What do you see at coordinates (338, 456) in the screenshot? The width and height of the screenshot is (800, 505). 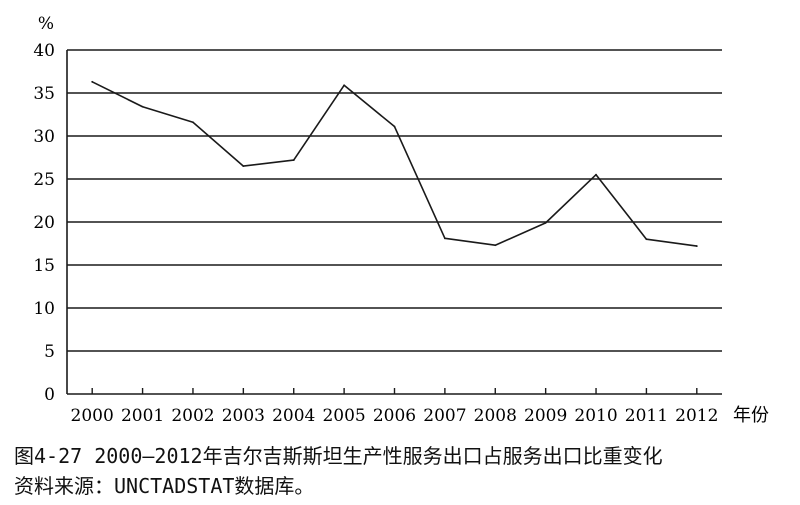 I see `figure-caption: 图4-27 2000—2012年吉尔吉斯斯坦生产性服务出口占服务出口比重变化` at bounding box center [338, 456].